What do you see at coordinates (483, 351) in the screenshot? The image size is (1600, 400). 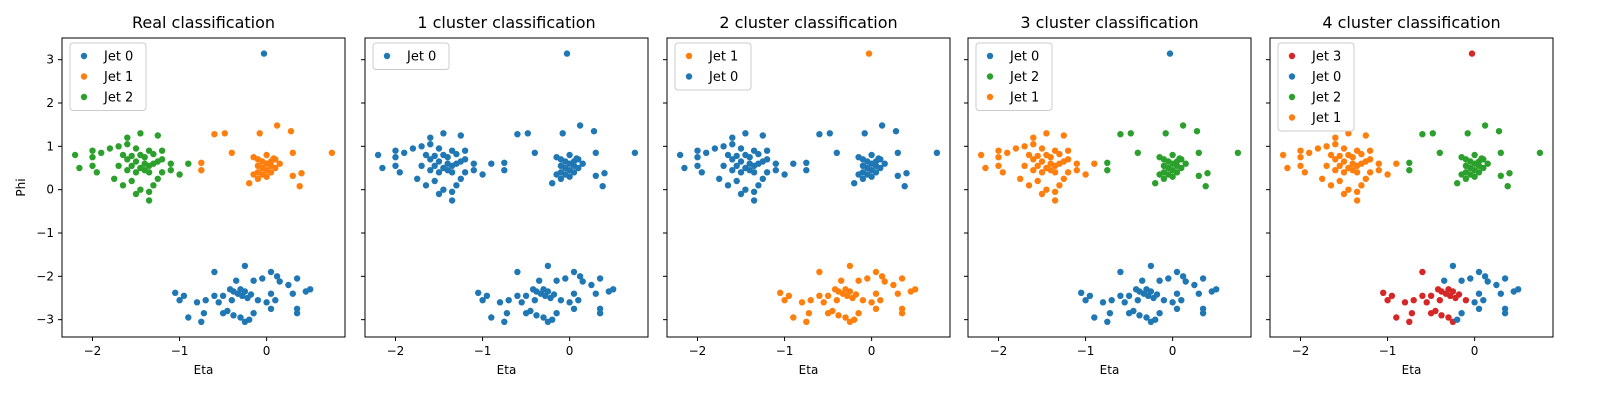 I see `x-tick-label-1-1: −1` at bounding box center [483, 351].